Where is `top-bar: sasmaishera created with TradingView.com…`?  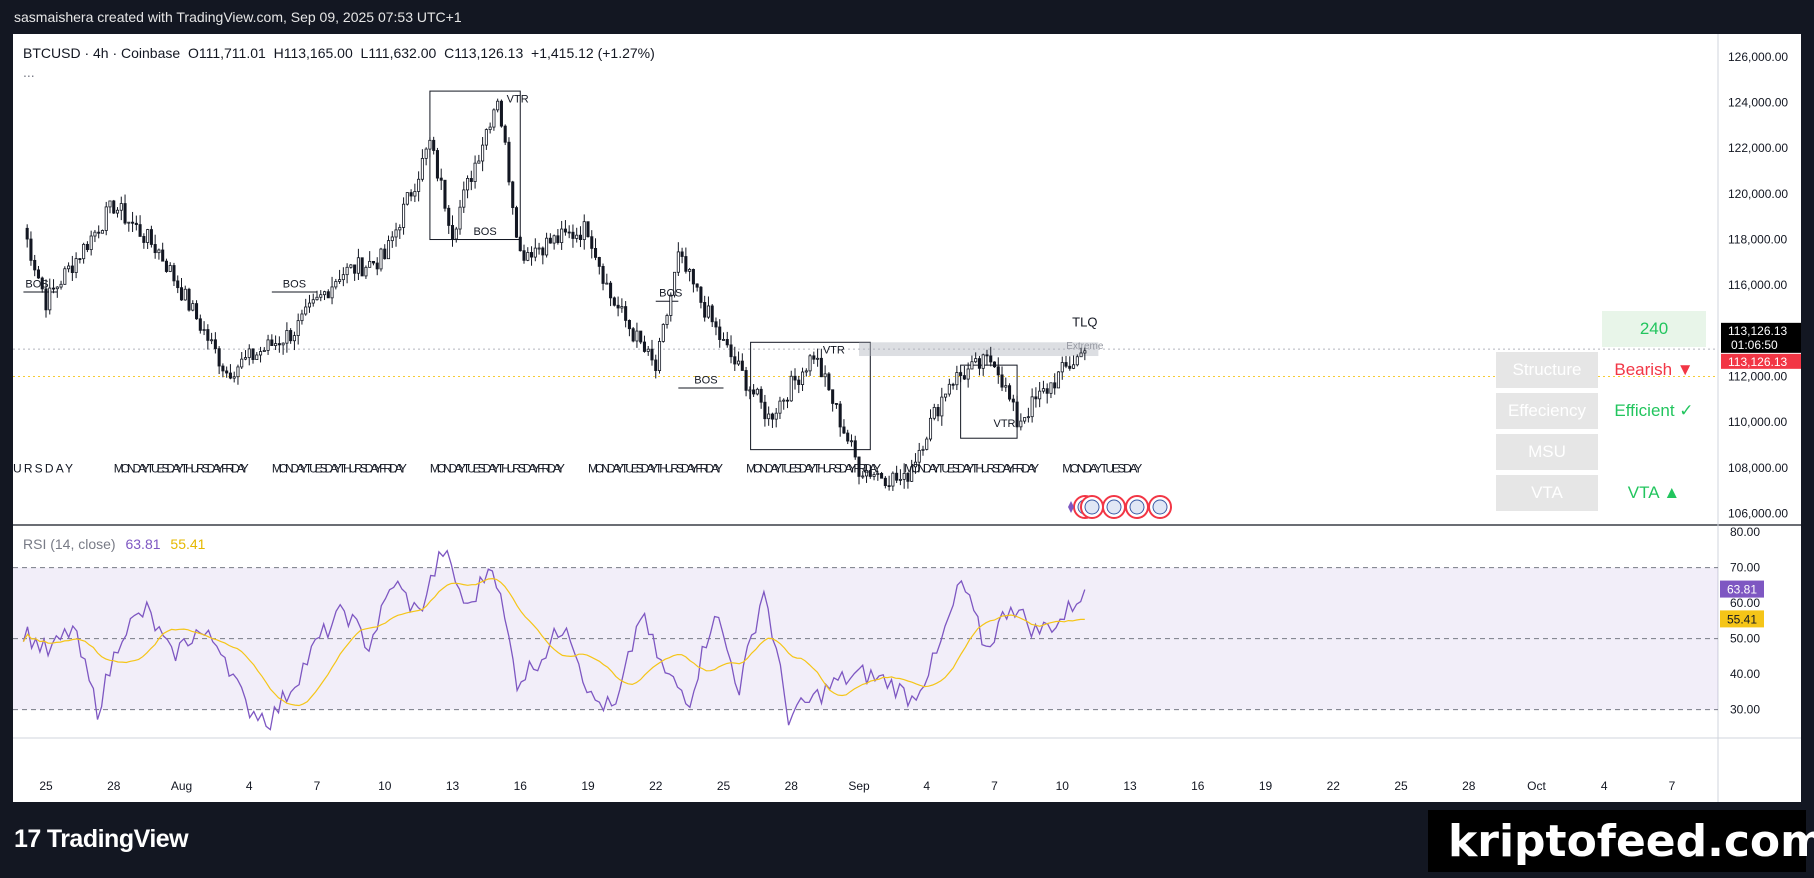
top-bar: sasmaishera created with TradingView.com… is located at coordinates (907, 17).